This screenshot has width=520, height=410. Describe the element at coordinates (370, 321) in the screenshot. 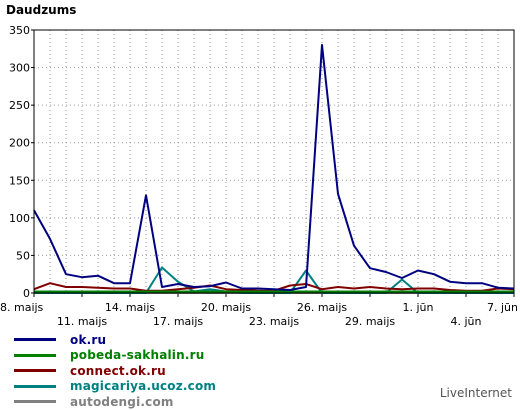

I see `x-tick-label: 29. maijs` at that location.